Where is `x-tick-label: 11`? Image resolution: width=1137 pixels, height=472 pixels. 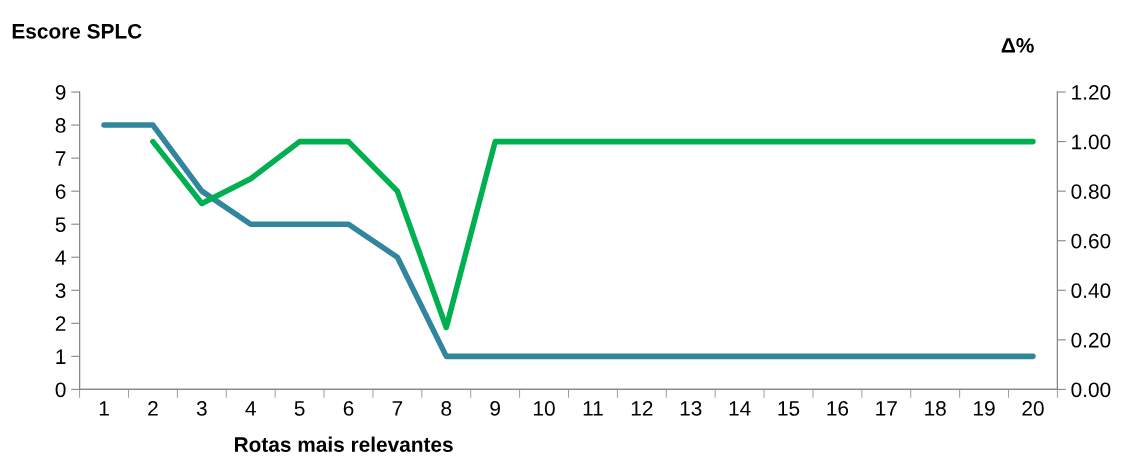
x-tick-label: 11 is located at coordinates (593, 408).